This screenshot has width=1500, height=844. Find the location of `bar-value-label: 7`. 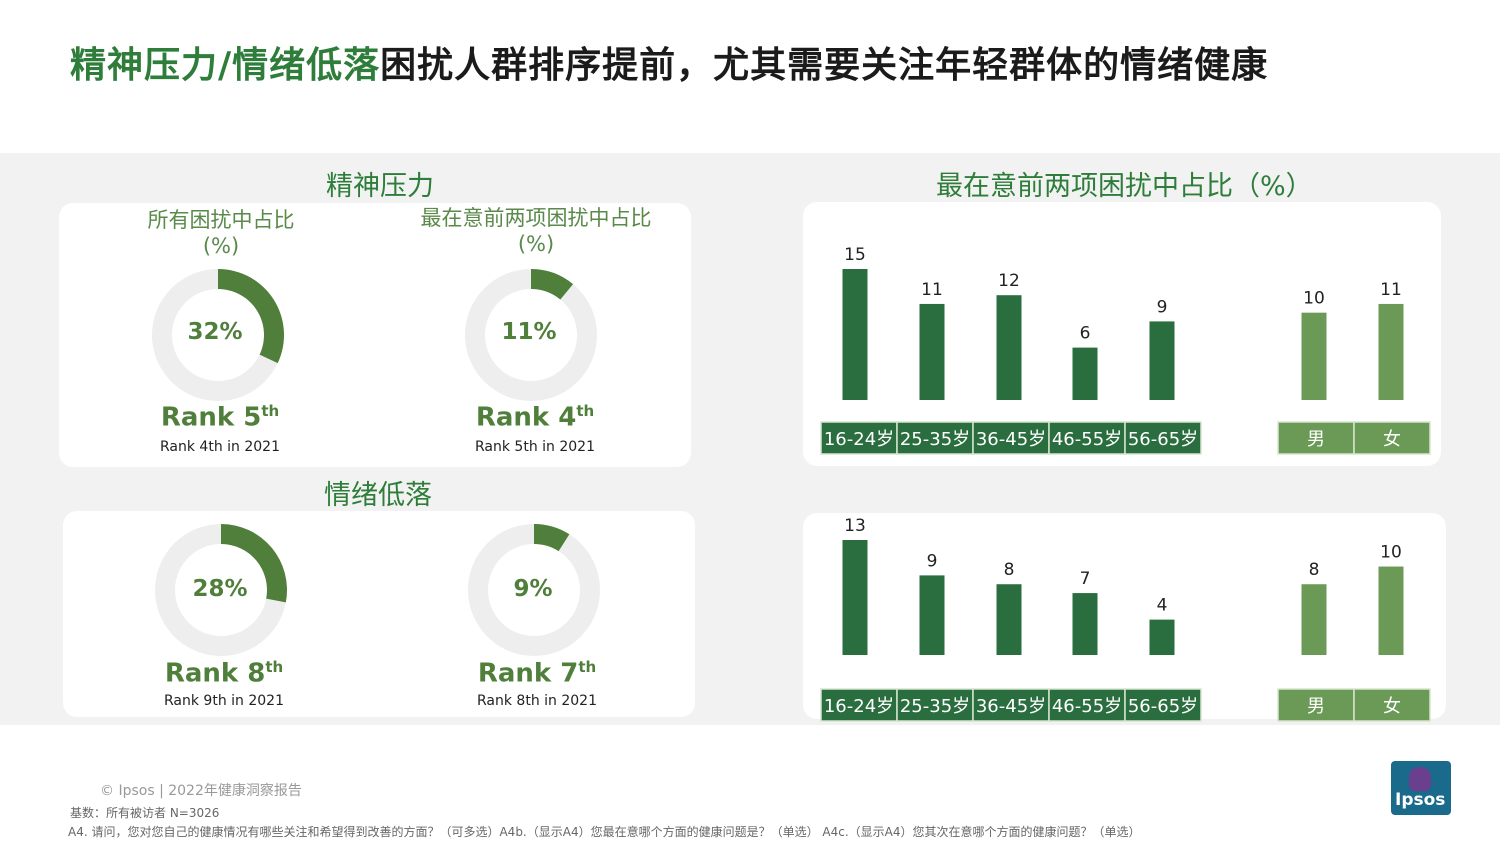

bar-value-label: 7 is located at coordinates (1085, 579).